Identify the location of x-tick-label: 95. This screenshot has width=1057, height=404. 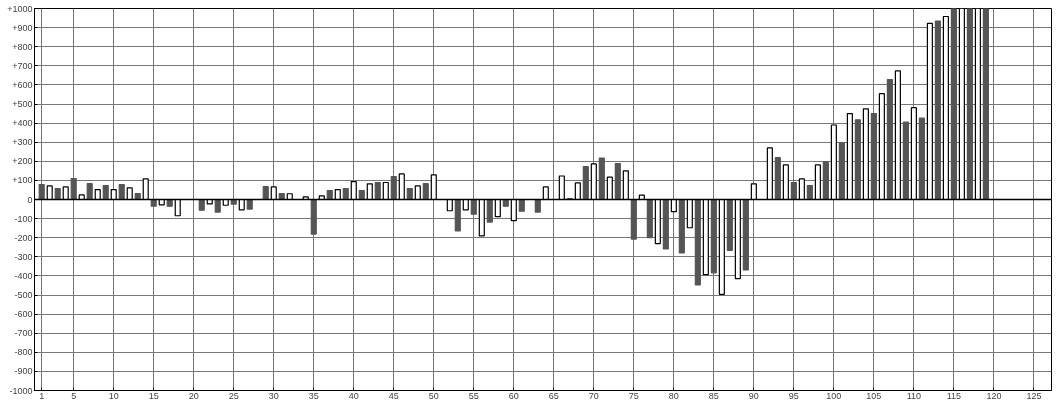
(793, 395).